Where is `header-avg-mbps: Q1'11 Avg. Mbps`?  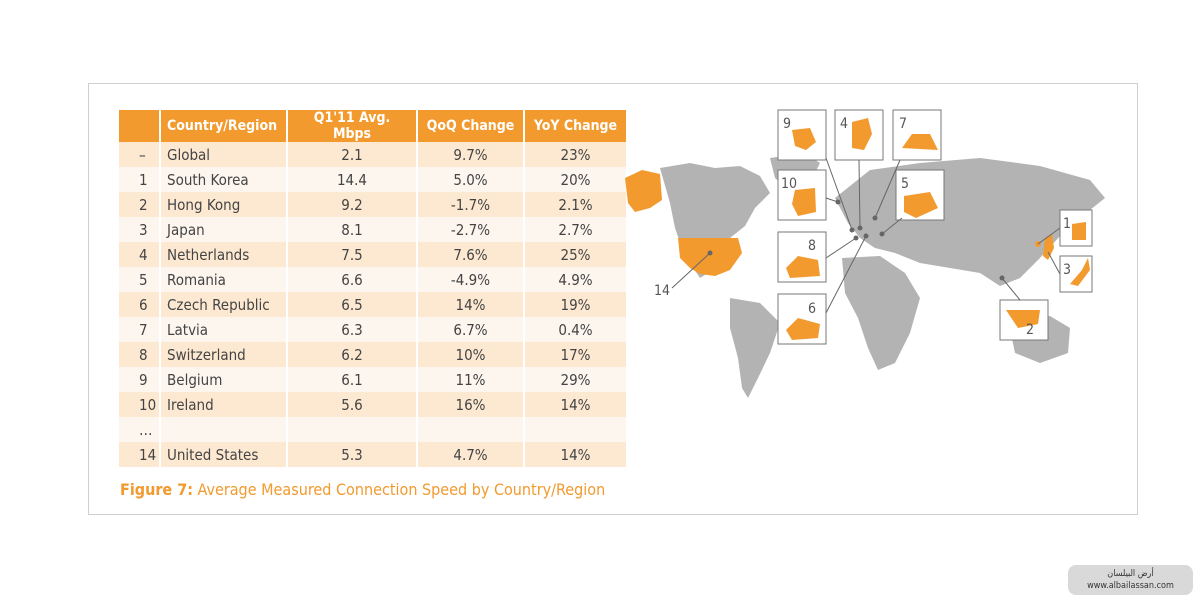 header-avg-mbps: Q1'11 Avg. Mbps is located at coordinates (352, 126).